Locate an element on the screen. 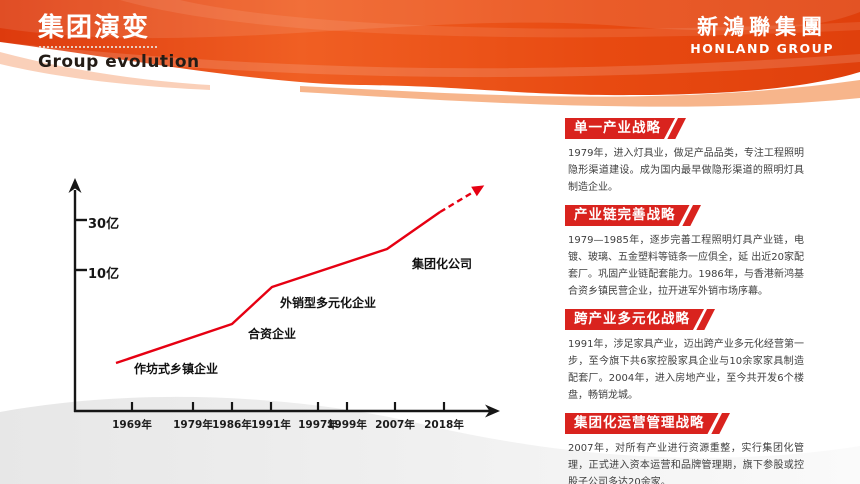 This screenshot has width=860, height=484. header-underwave-left is located at coordinates (105, 71).